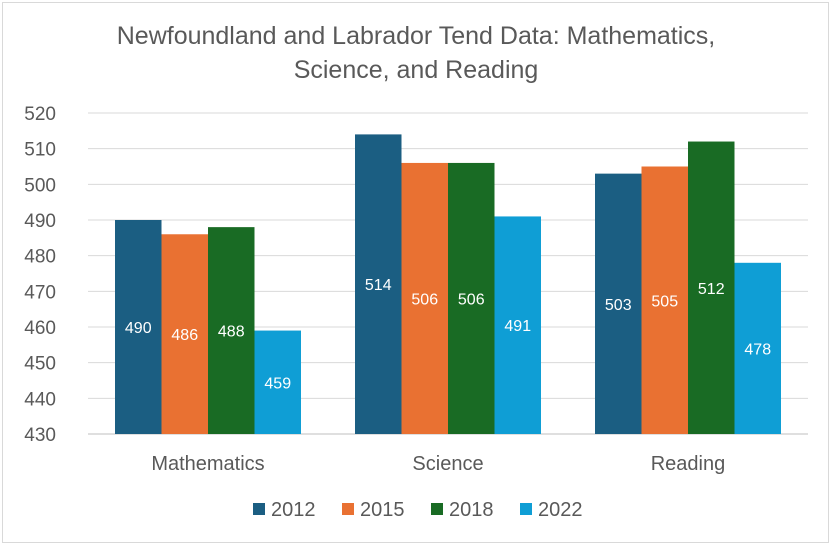 The image size is (833, 547). I want to click on bar-2012-mathematics, so click(138, 327).